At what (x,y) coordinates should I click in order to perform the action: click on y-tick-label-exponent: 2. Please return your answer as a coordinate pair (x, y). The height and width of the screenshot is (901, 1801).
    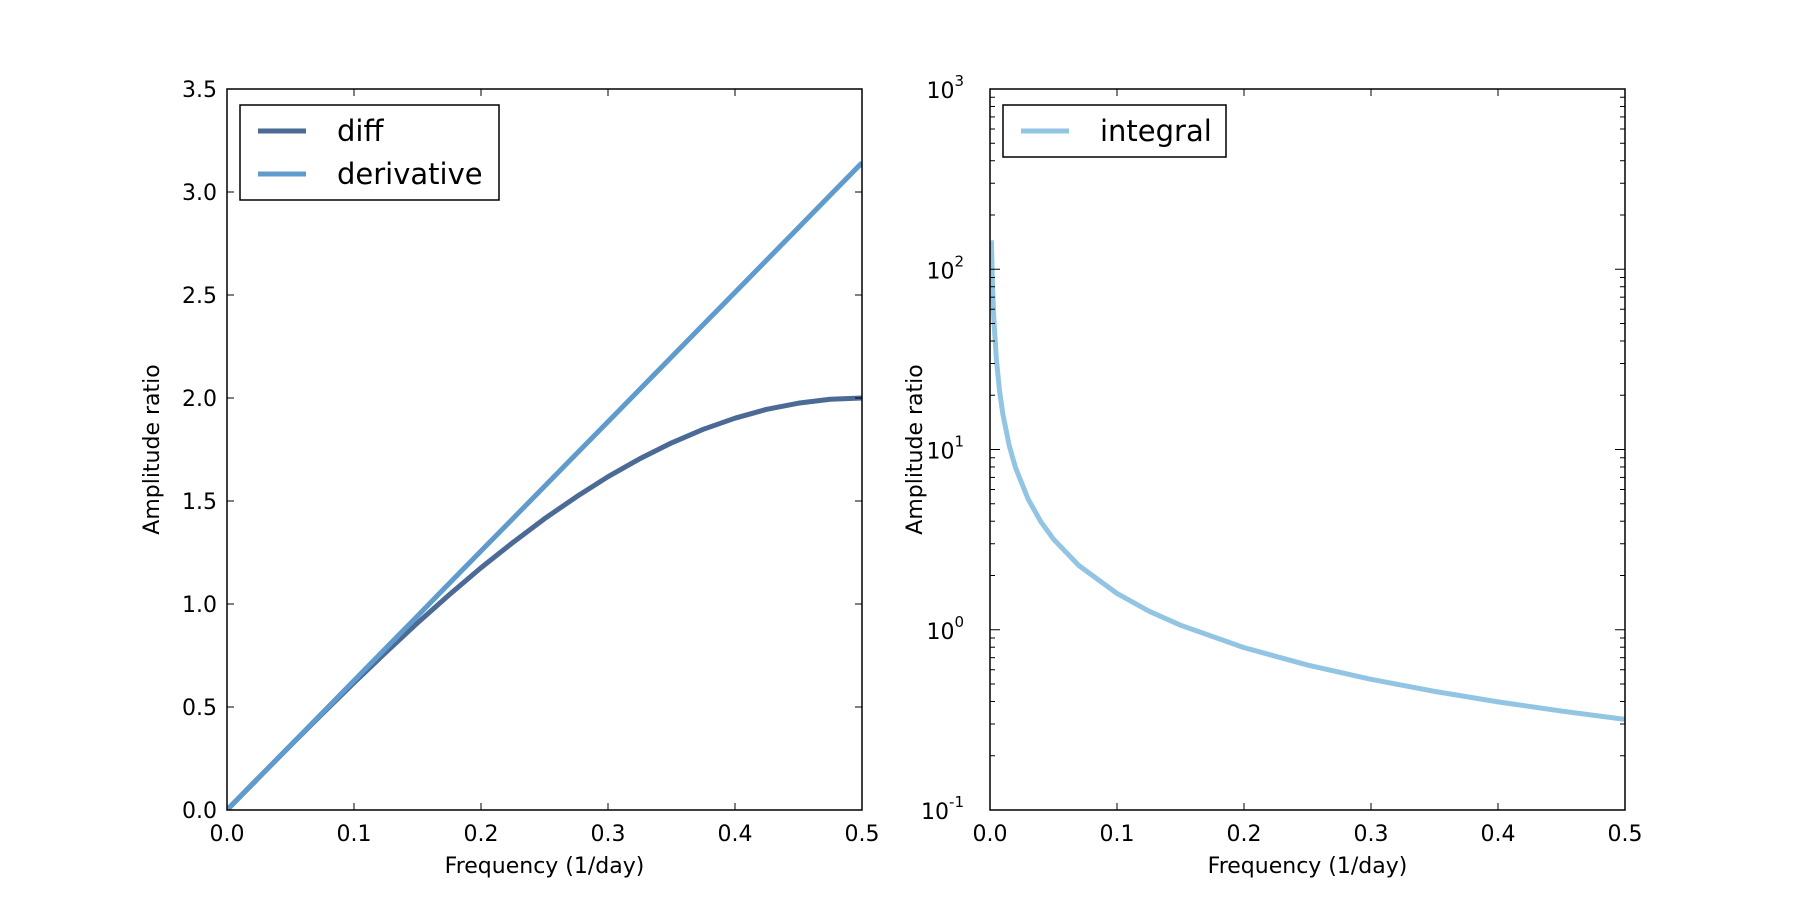
    Looking at the image, I should click on (959, 261).